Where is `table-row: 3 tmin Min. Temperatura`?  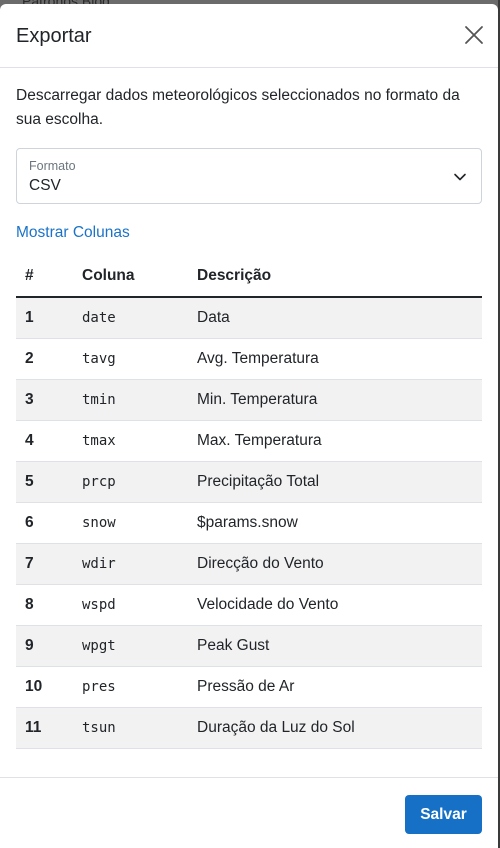
table-row: 3 tmin Min. Temperatura is located at coordinates (249, 400).